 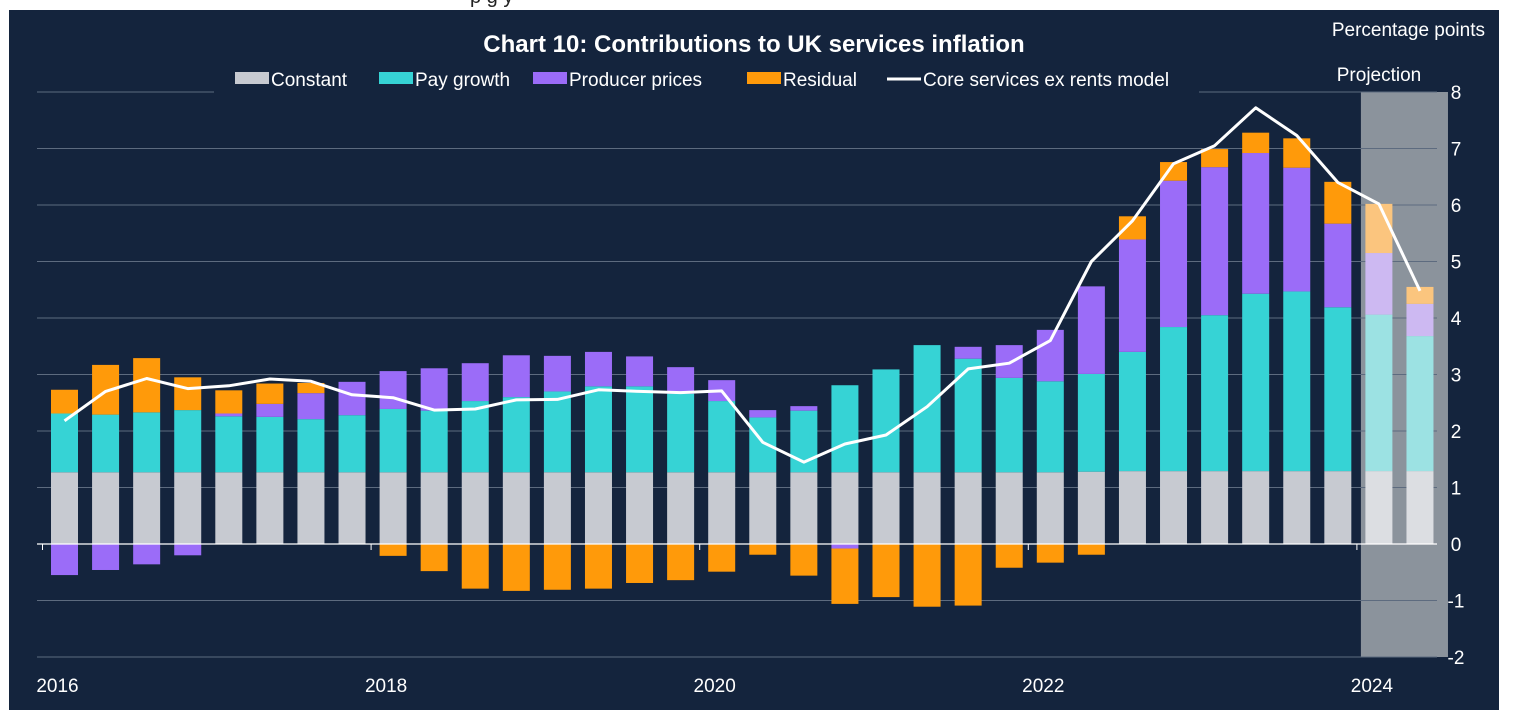 I want to click on y-tick-label: 5, so click(x=1456, y=263).